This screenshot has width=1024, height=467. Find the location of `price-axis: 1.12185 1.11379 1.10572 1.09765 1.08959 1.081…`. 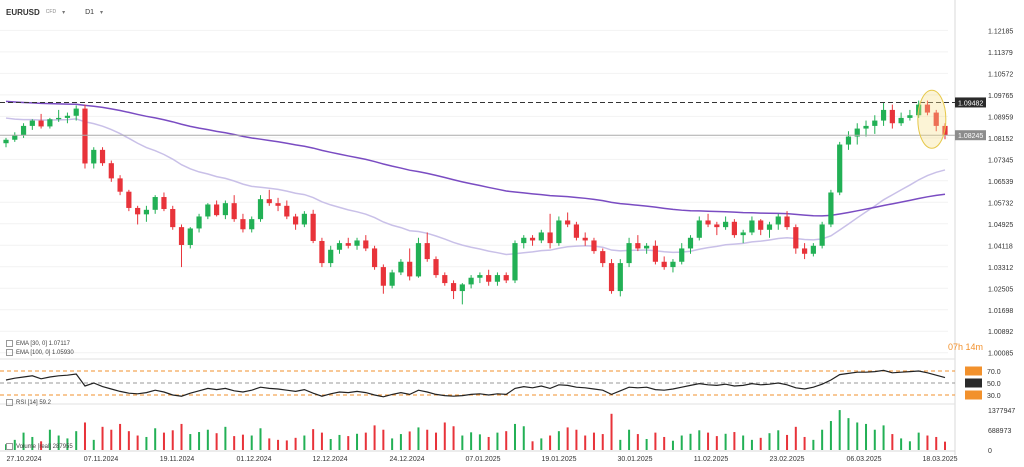

price-axis: 1.12185 1.11379 1.10572 1.09765 1.08959 1.081… is located at coordinates (1000, 192).